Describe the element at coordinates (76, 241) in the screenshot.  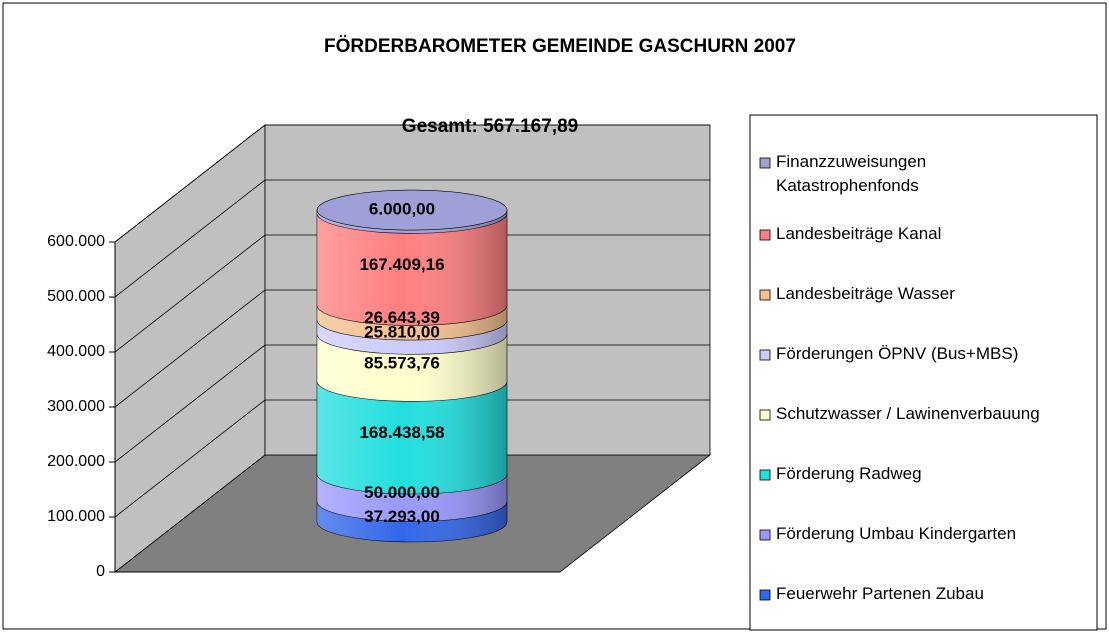
I see `y-tick-label: 600.000` at that location.